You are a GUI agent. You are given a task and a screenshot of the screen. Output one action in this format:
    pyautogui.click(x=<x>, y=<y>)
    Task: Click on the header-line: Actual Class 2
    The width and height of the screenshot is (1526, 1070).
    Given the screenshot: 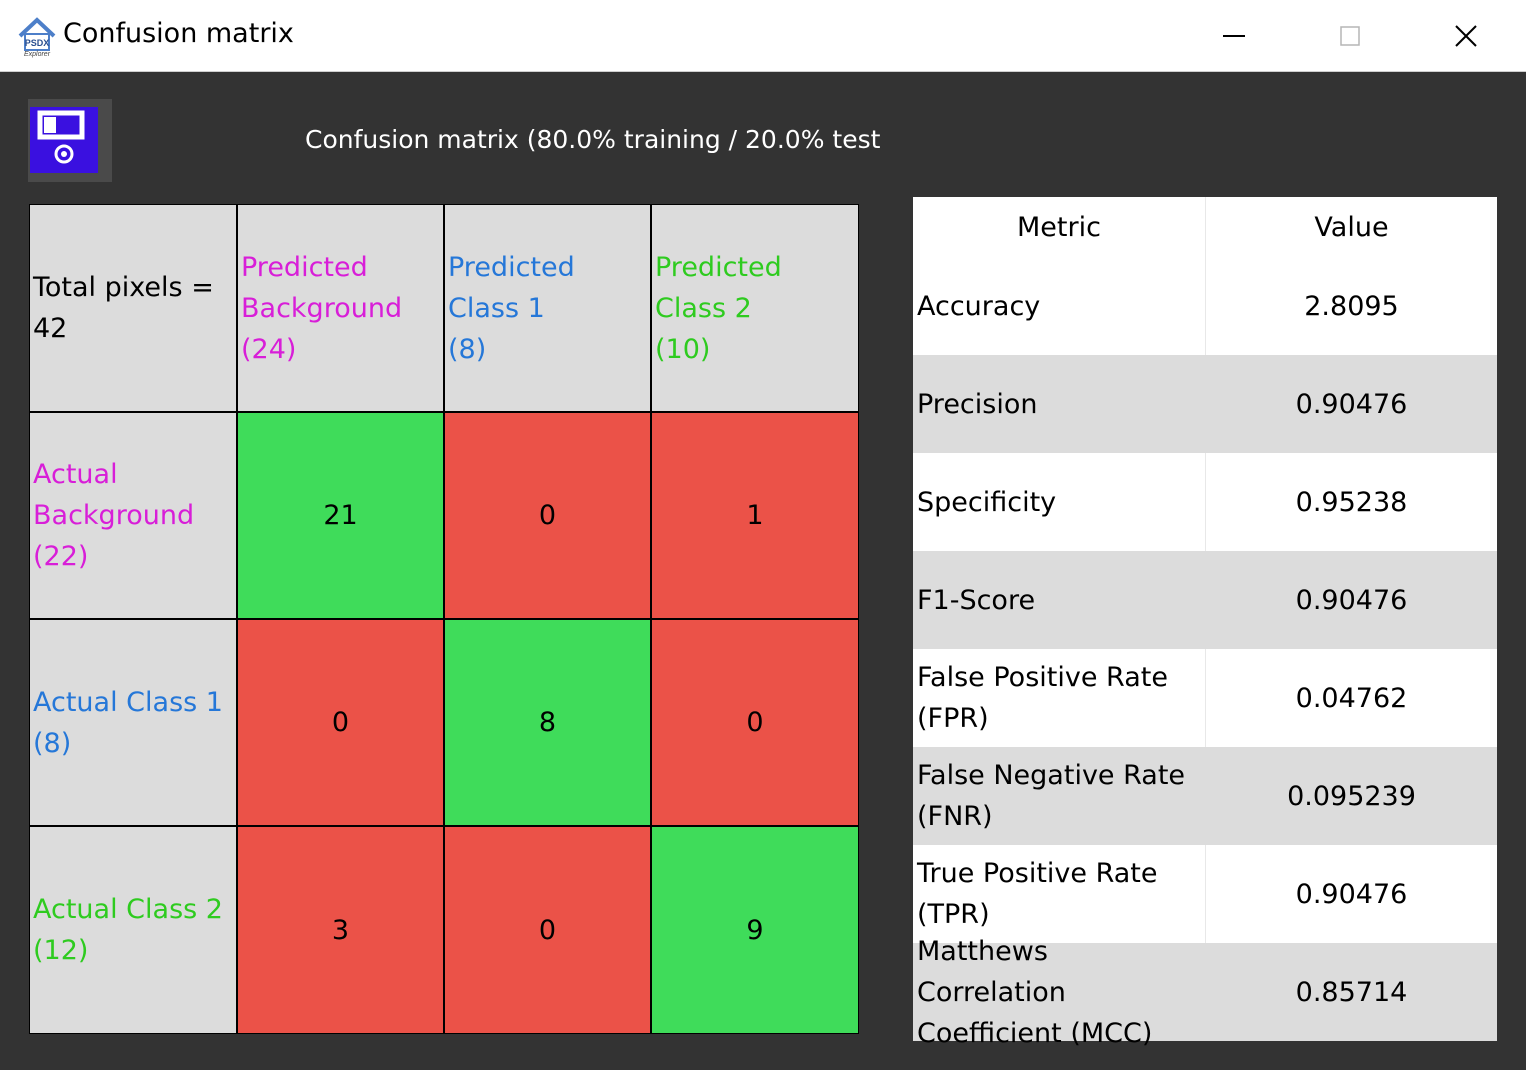 What is the action you would take?
    pyautogui.click(x=128, y=909)
    